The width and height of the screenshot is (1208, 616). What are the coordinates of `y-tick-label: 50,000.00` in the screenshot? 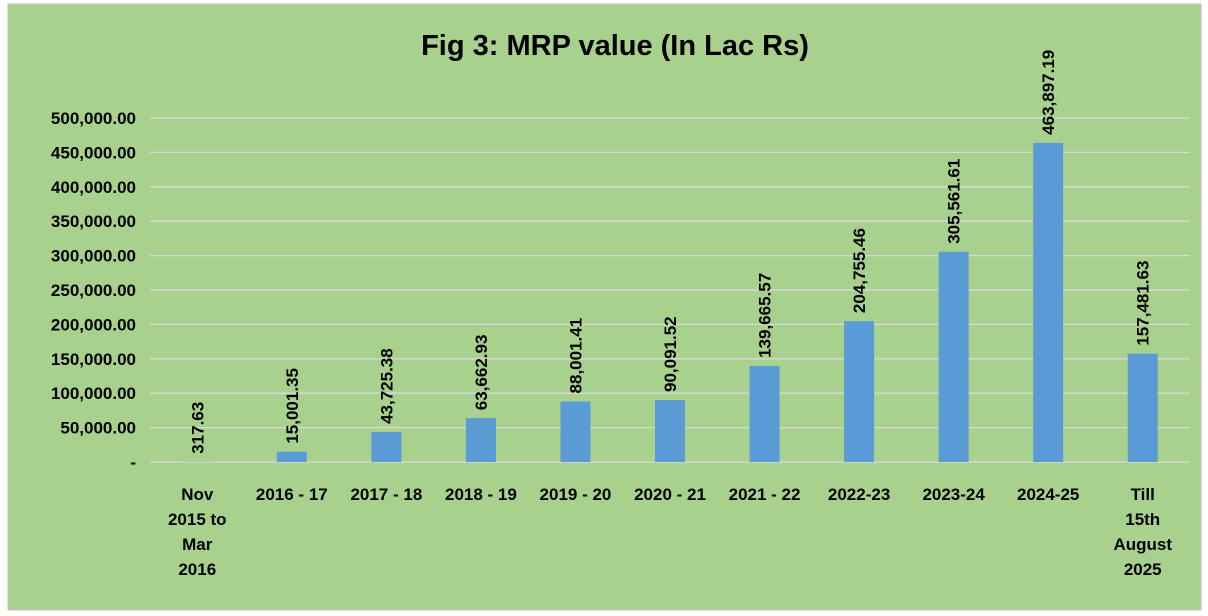 It's located at (98, 428).